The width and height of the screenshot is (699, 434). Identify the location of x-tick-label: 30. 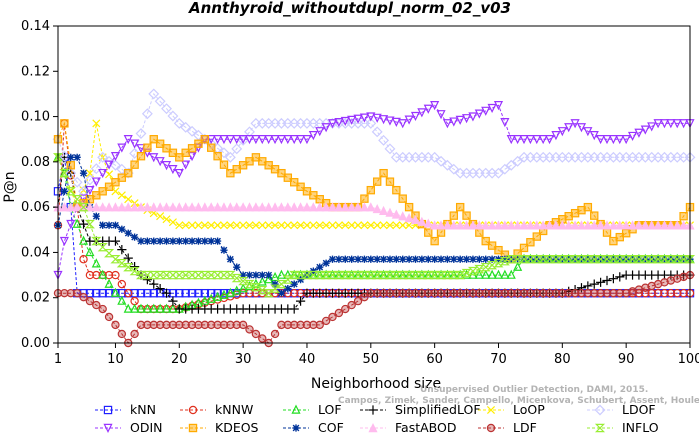
(243, 359).